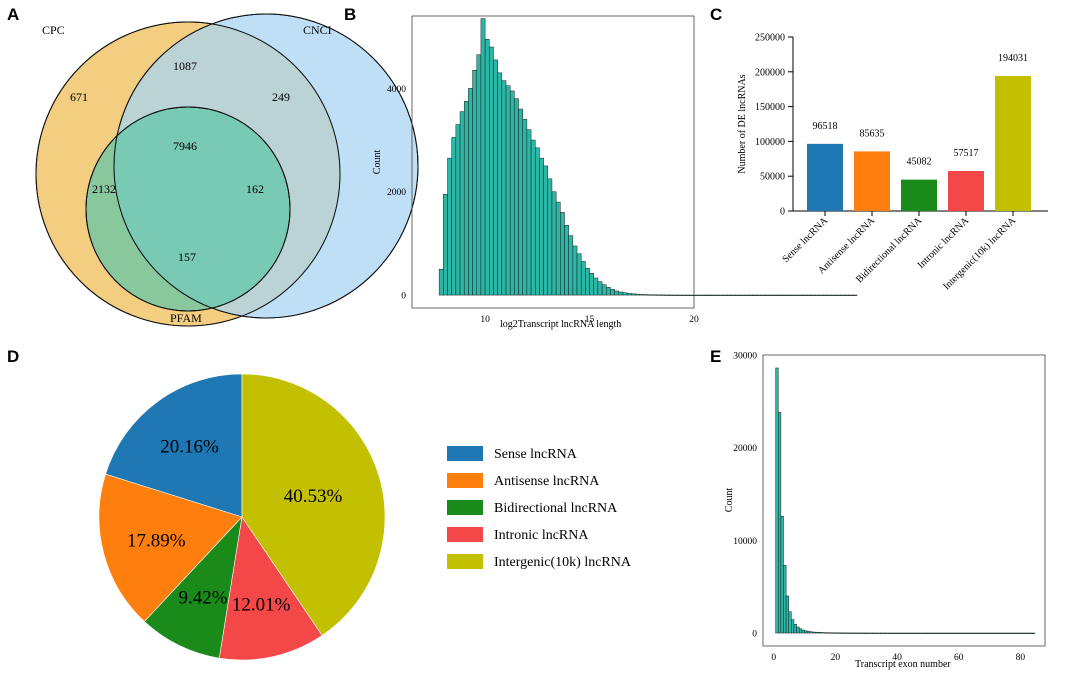 This screenshot has width=1065, height=674. I want to click on histogram-length-ytick-label: 0, so click(403, 297).